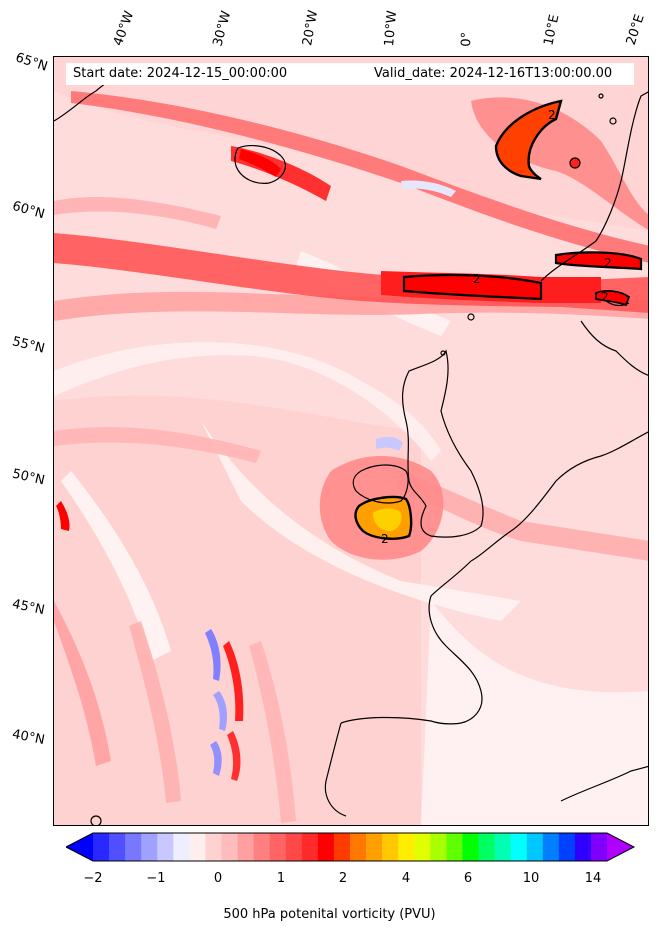  Describe the element at coordinates (93, 878) in the screenshot. I see `colorbar-tick: −2` at that location.